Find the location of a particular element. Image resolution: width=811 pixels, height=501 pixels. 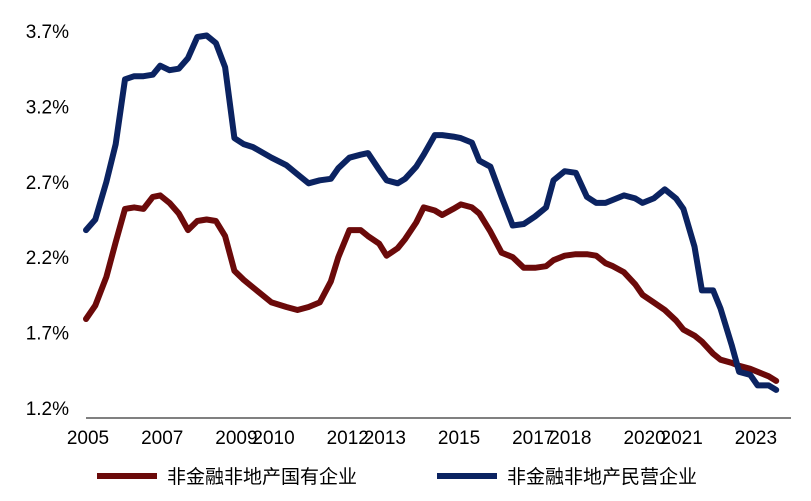

x-tick-label: 2010 is located at coordinates (273, 438).